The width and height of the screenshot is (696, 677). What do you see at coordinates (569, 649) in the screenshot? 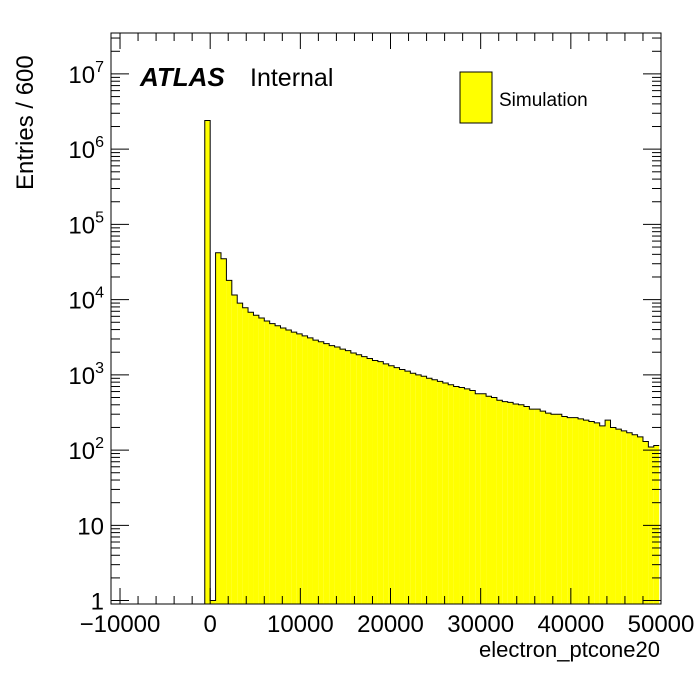
I see `x-axis-label: electron_ptcone20` at bounding box center [569, 649].